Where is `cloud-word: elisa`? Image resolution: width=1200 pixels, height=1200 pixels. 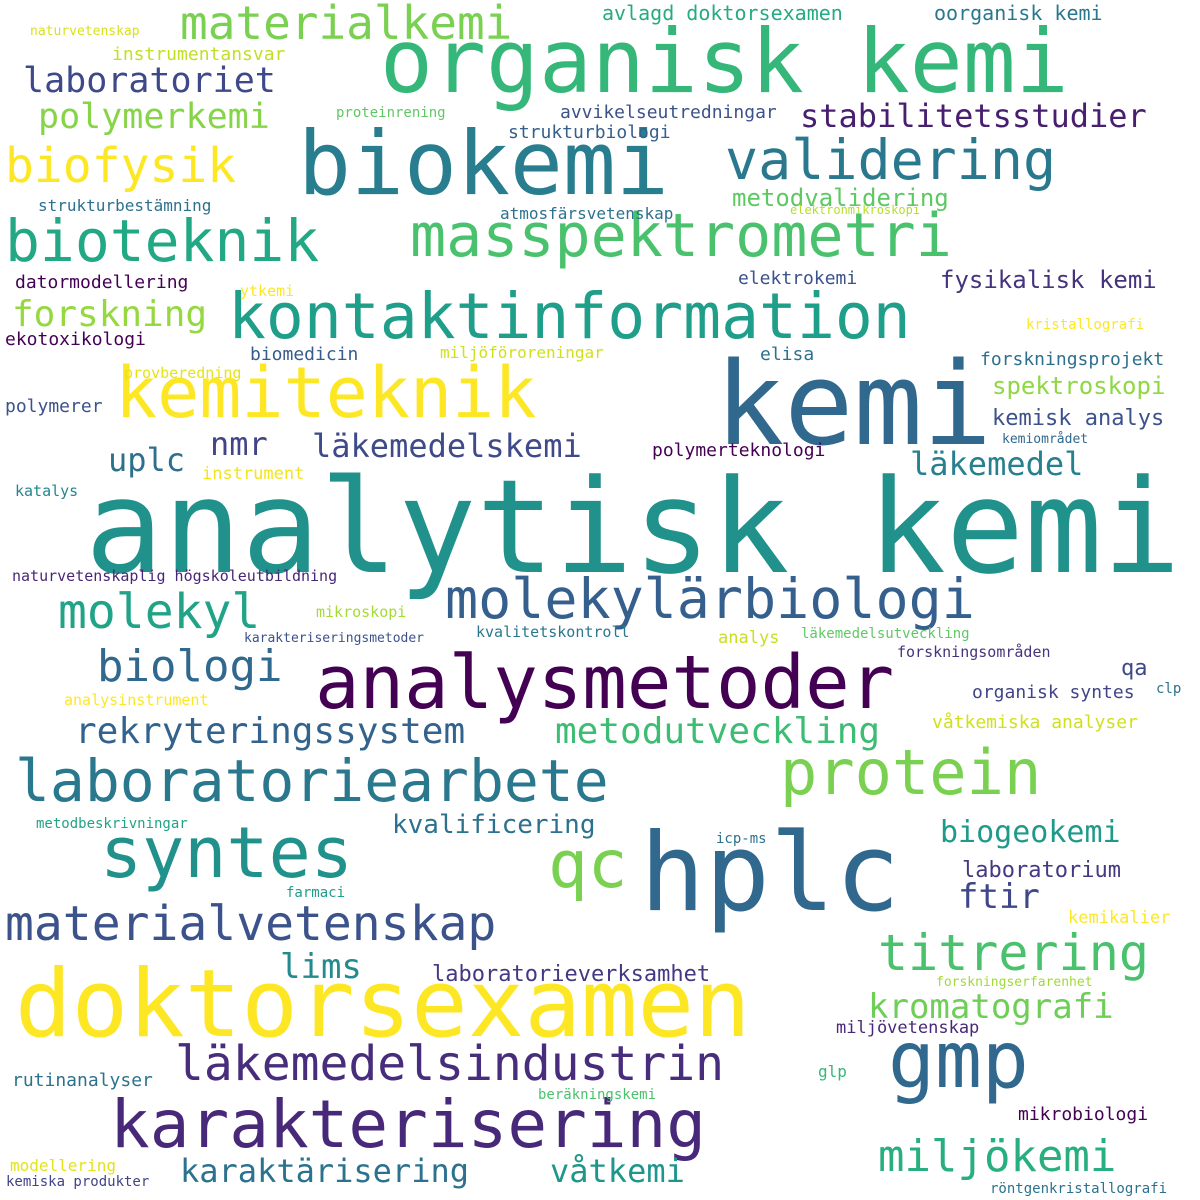
cloud-word: elisa is located at coordinates (787, 354).